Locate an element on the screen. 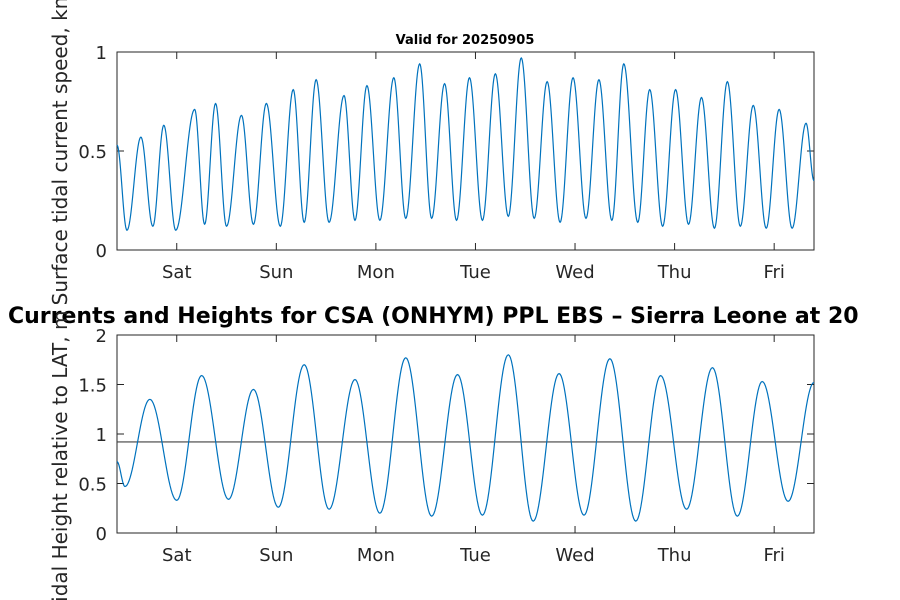 The image size is (900, 600). y-axis-label: Surface tidal current speed, kn is located at coordinates (60, 152).